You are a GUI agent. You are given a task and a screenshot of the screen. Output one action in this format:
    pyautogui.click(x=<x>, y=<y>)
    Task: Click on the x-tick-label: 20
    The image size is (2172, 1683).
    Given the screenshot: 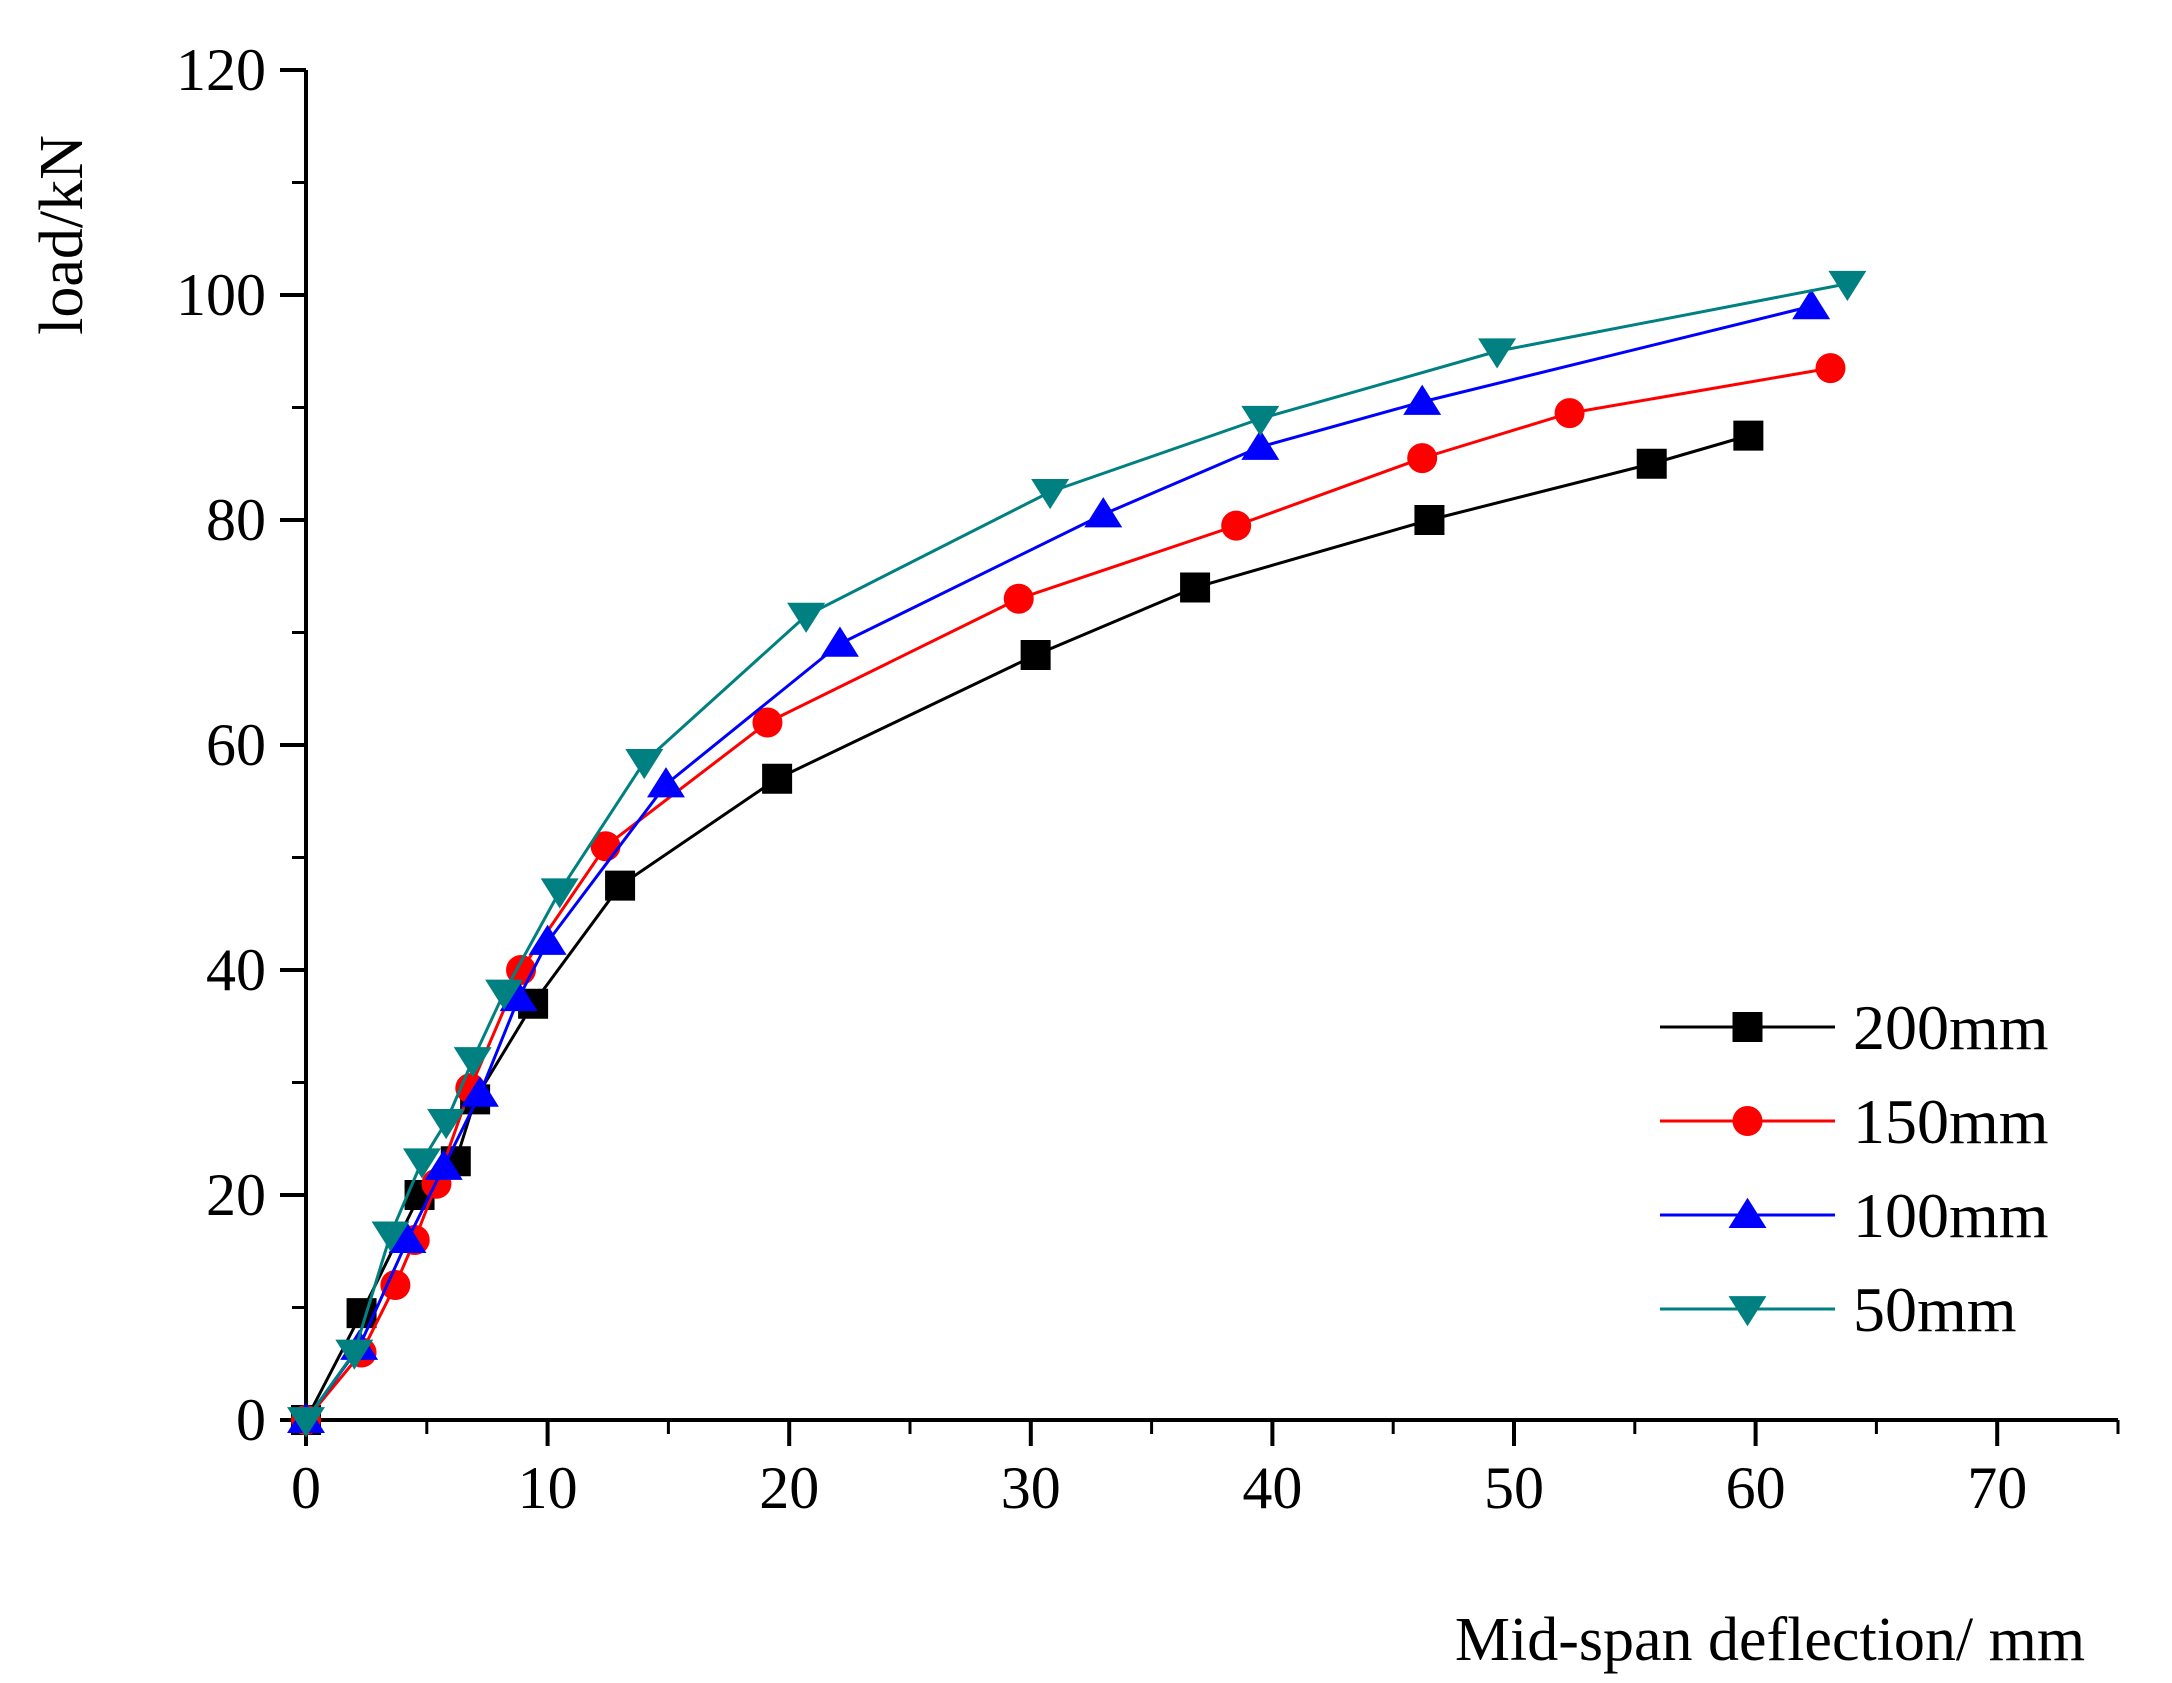 What is the action you would take?
    pyautogui.click(x=789, y=1488)
    